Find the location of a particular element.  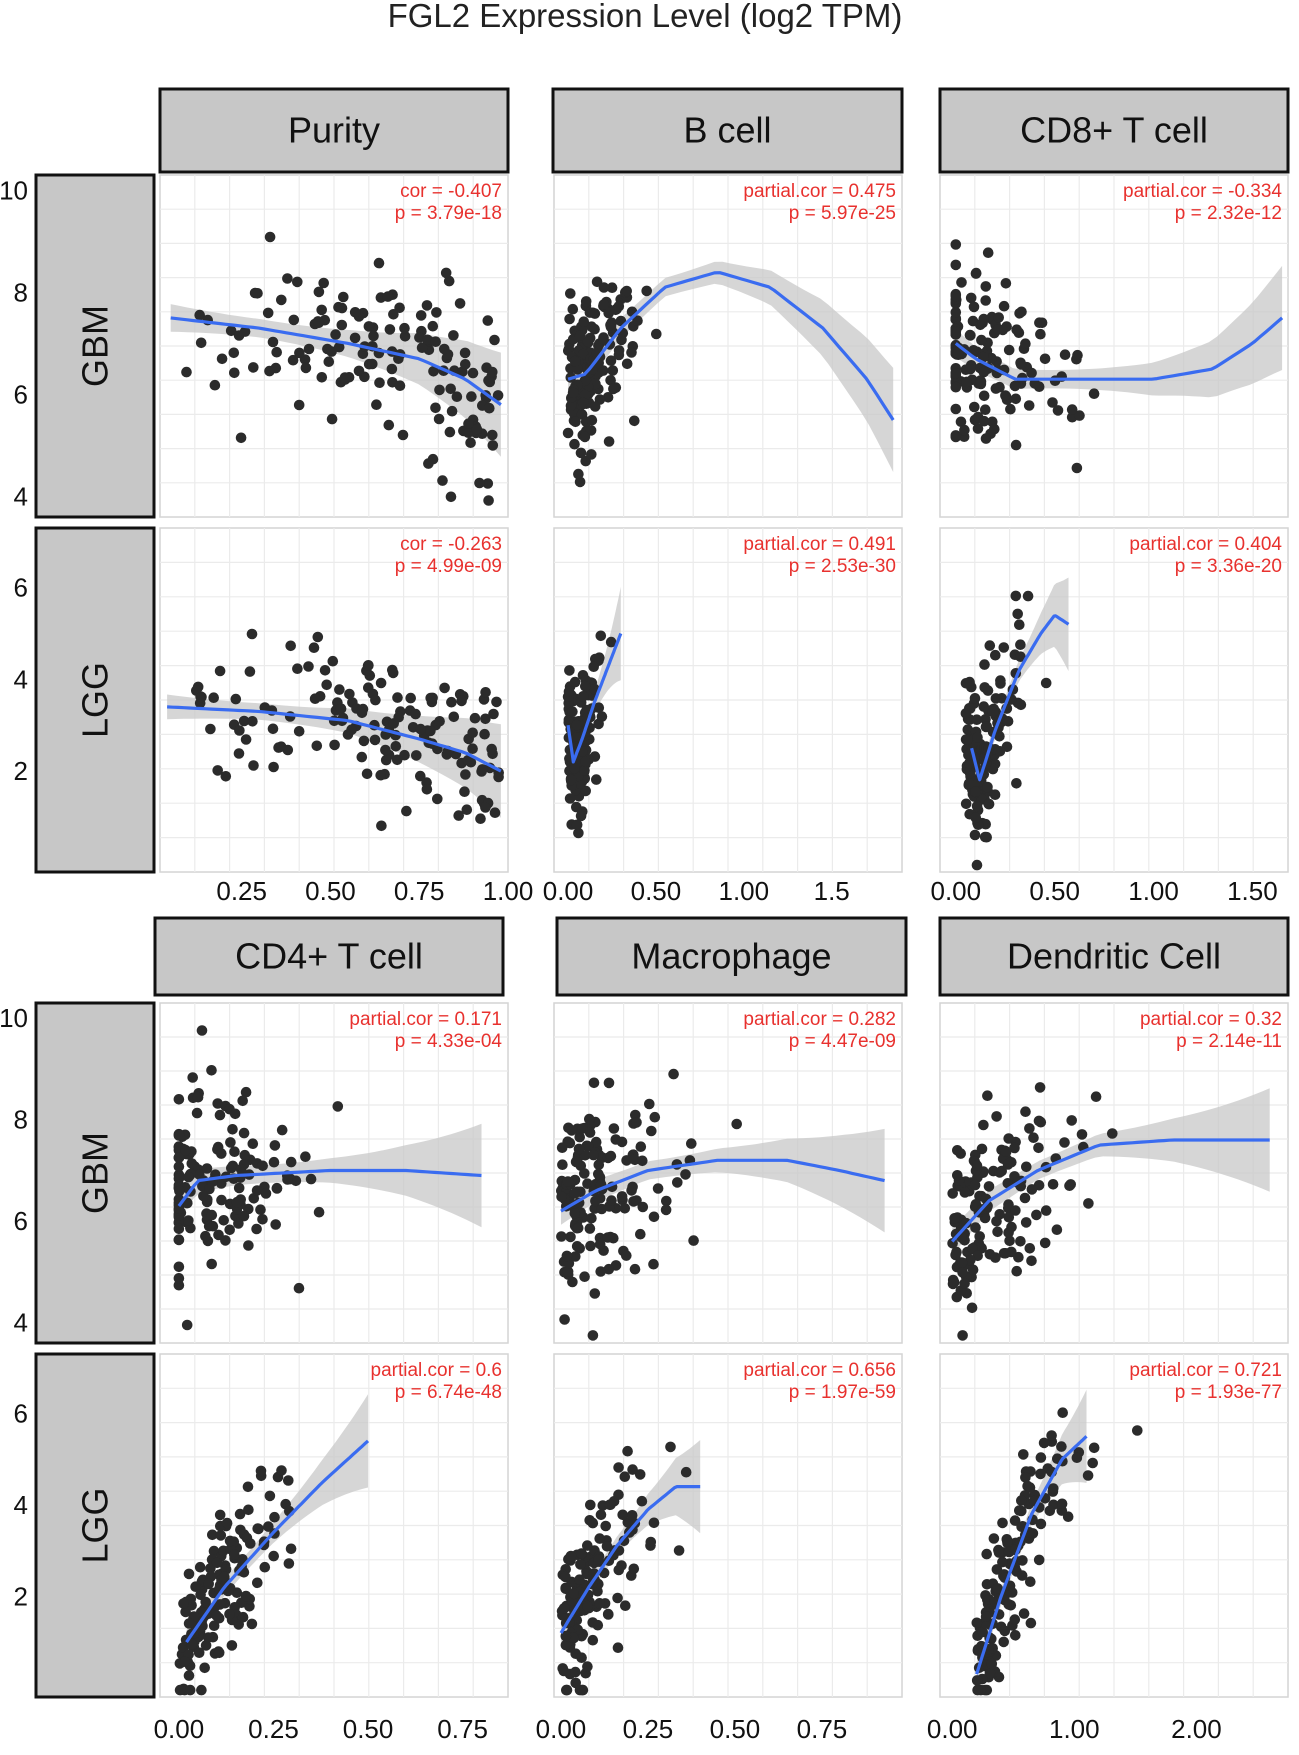

strip-label: Purity is located at coordinates (334, 130).